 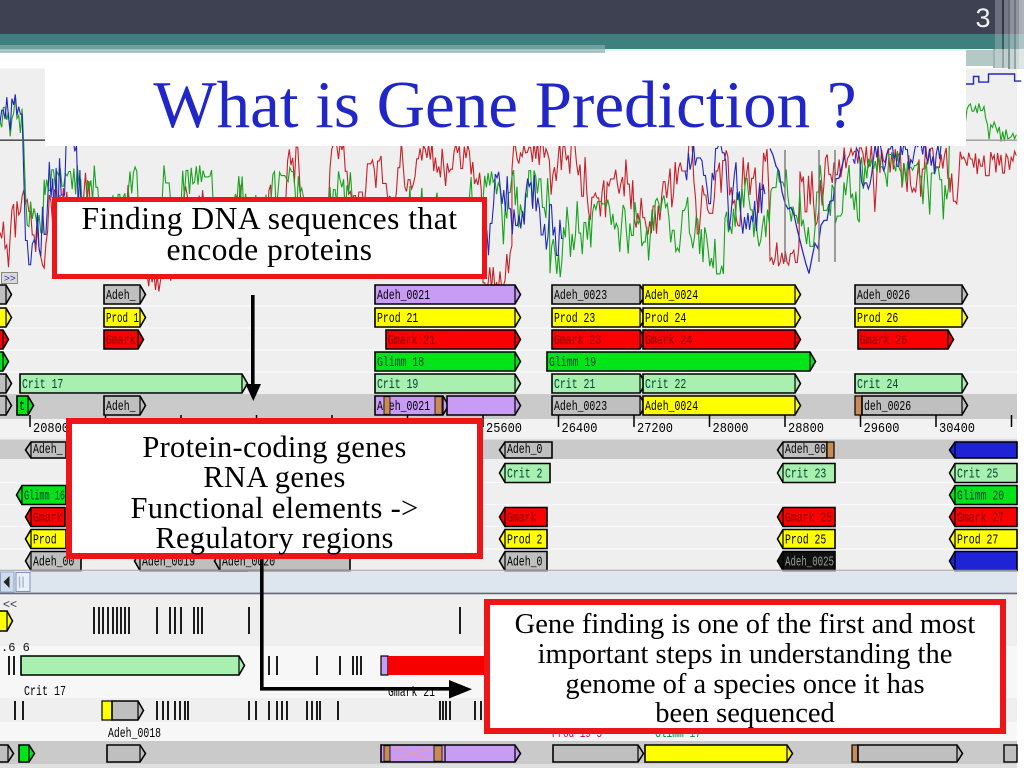 I want to click on svg-text: Gmark 25, so click(x=808, y=519).